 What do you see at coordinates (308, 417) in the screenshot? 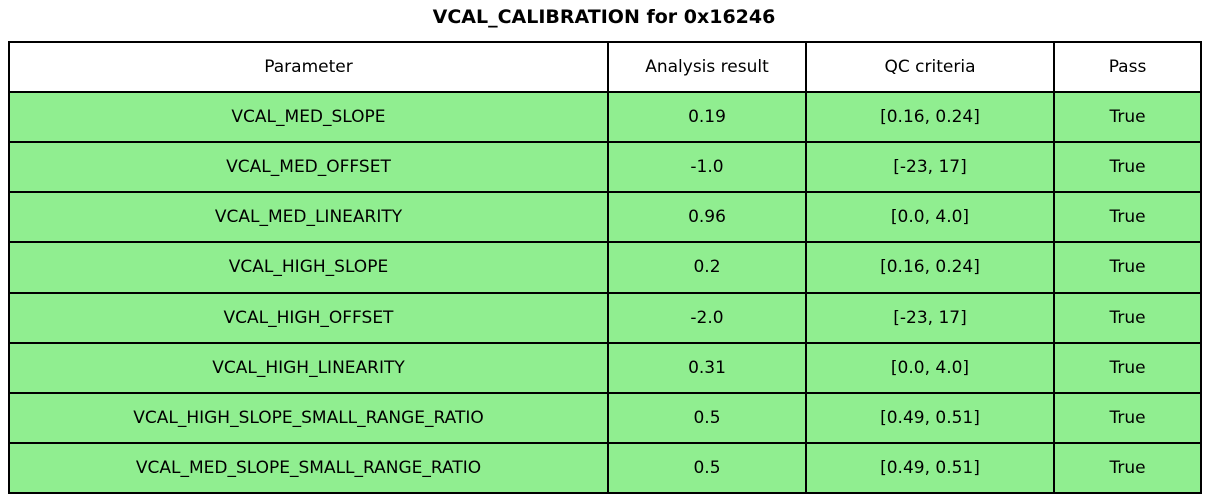
I see `cell-parameter: VCAL_HIGH_SLOPE_SMALL_RANGE_RATIO` at bounding box center [308, 417].